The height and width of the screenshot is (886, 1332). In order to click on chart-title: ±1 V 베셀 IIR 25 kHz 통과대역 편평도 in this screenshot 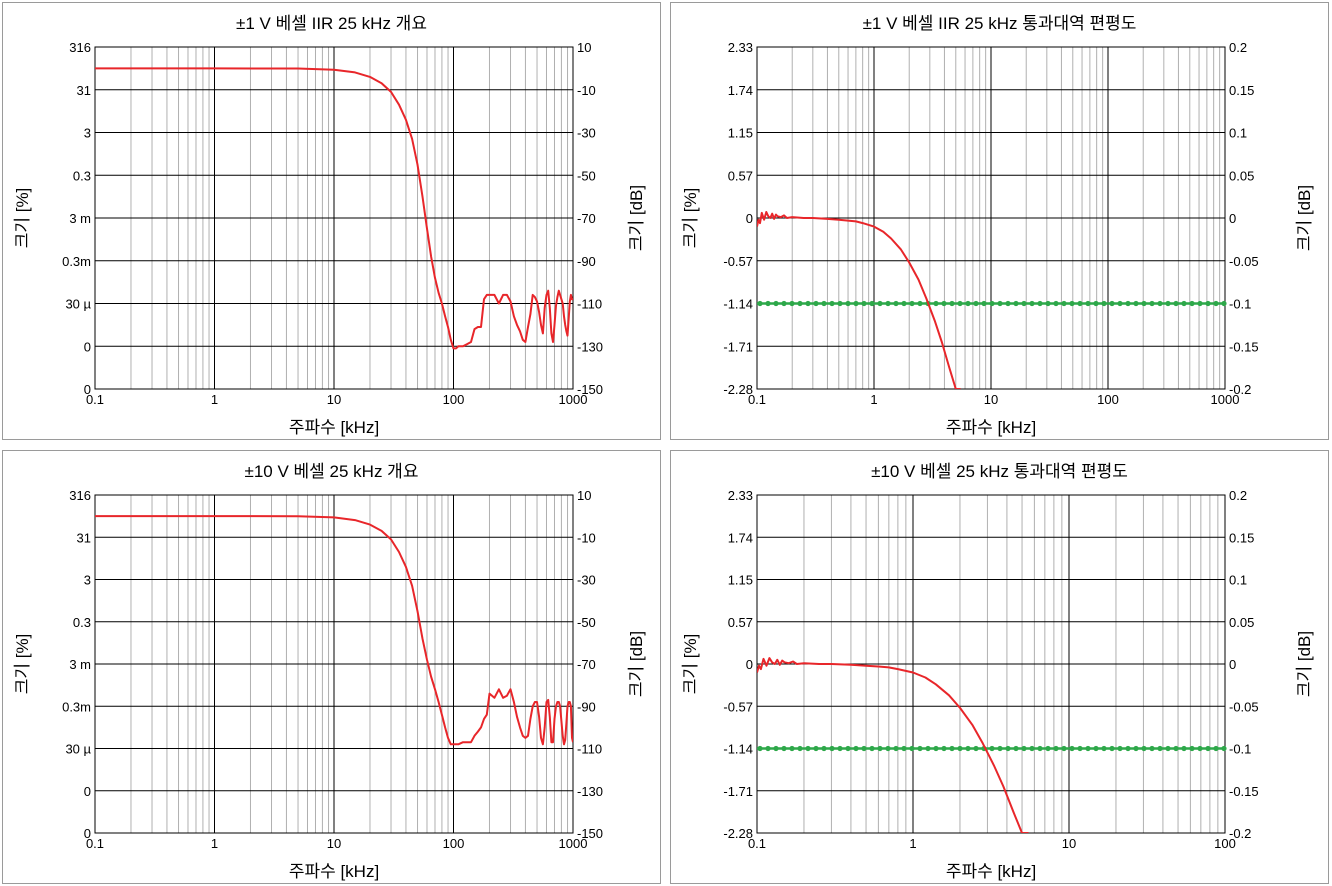, I will do `click(1000, 23)`.